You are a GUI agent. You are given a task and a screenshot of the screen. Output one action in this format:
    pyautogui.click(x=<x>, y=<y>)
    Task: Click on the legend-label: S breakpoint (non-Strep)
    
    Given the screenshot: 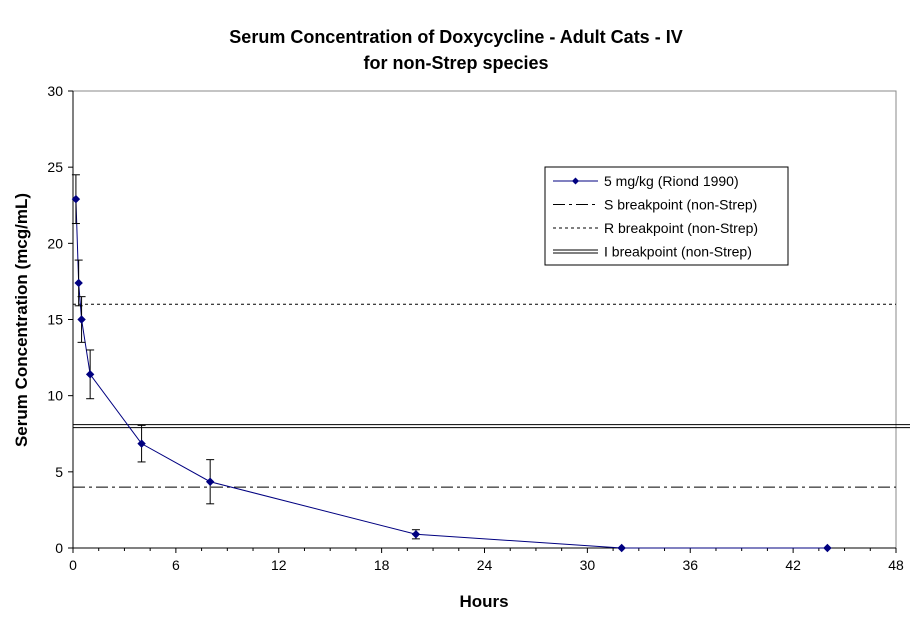 What is the action you would take?
    pyautogui.click(x=680, y=205)
    